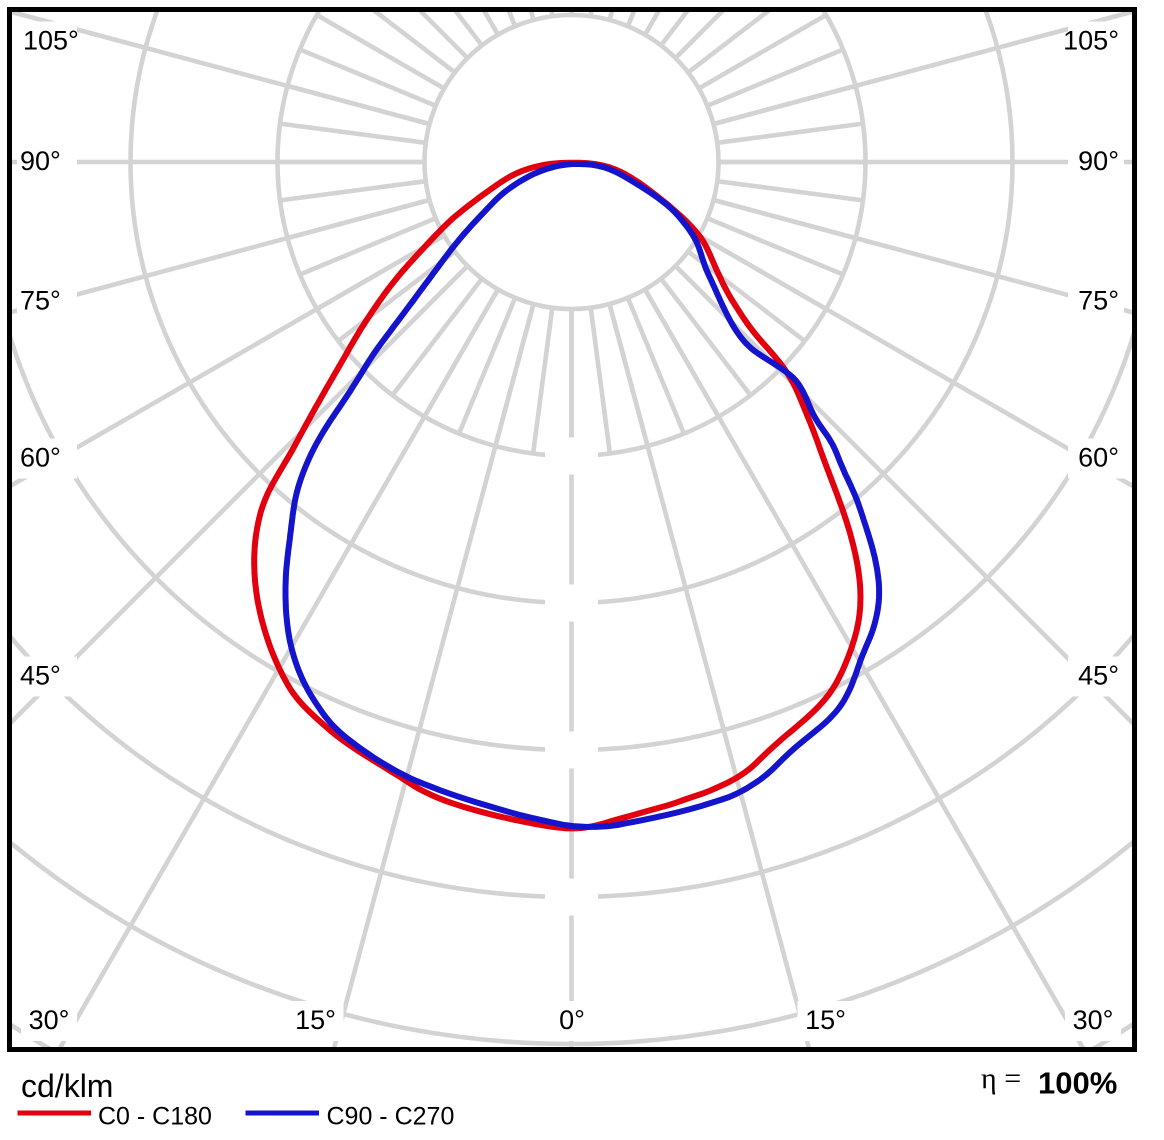  What do you see at coordinates (1077, 1083) in the screenshot?
I see `svg-text: 100%` at bounding box center [1077, 1083].